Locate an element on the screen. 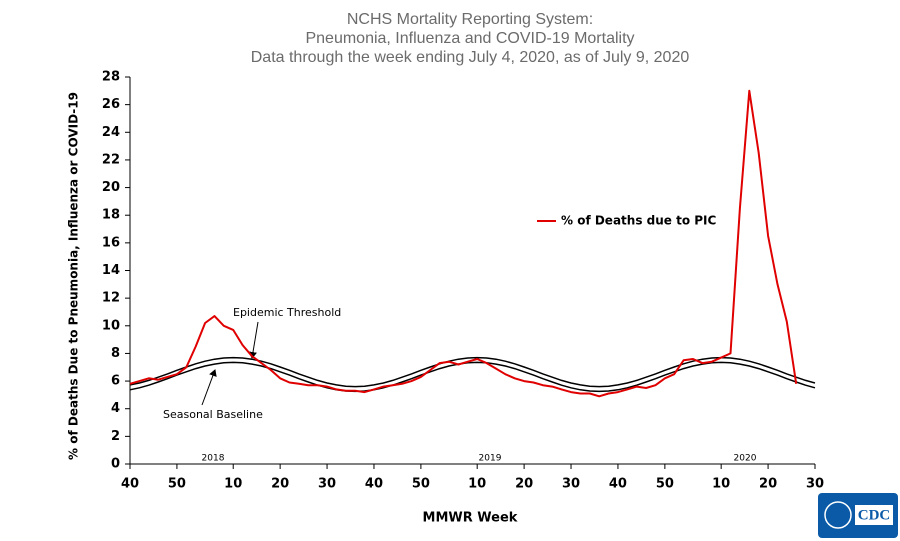  y-tick-label: 26 is located at coordinates (111, 104).